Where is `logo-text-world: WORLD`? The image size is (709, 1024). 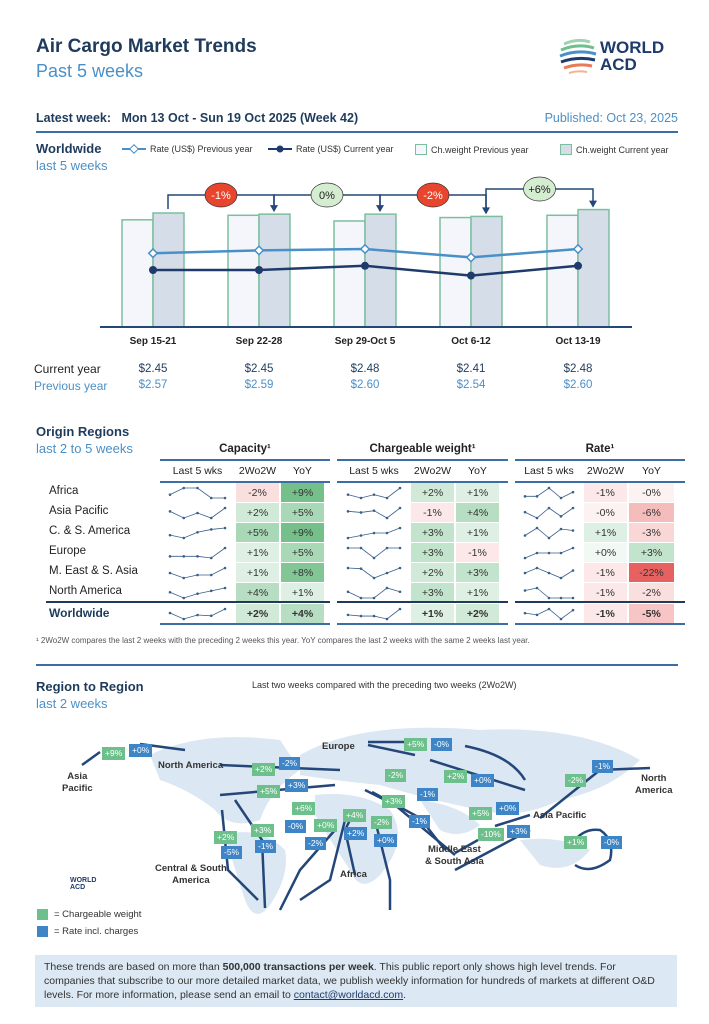 logo-text-world: WORLD is located at coordinates (83, 880).